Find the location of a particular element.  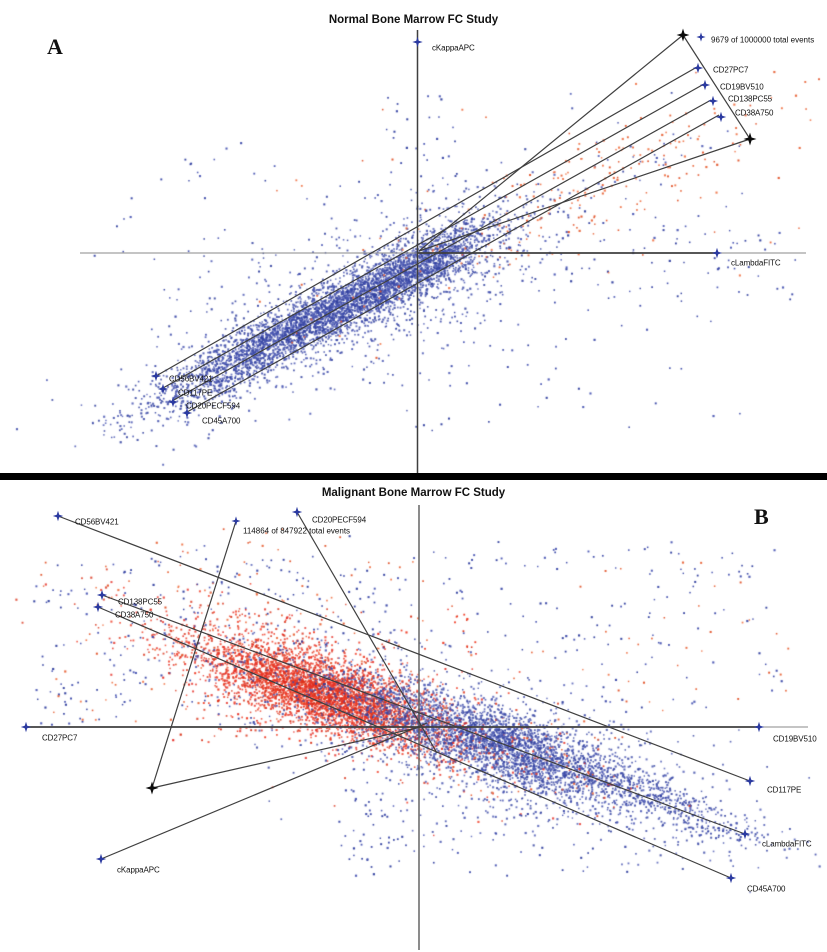

panel-b-title: Malignant Bone Marrow FC Study is located at coordinates (413, 493).